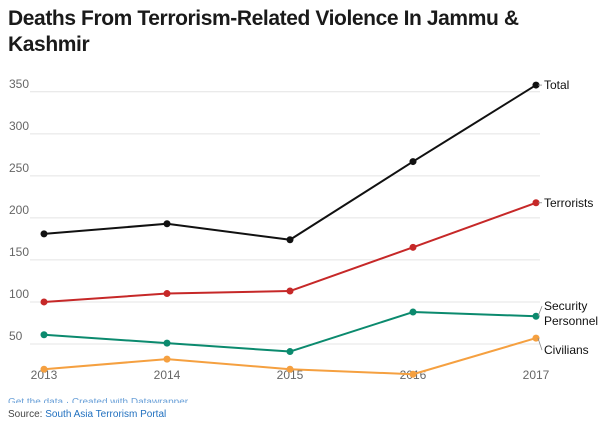 The image size is (612, 431). I want to click on x-tick-label: 2017, so click(536, 375).